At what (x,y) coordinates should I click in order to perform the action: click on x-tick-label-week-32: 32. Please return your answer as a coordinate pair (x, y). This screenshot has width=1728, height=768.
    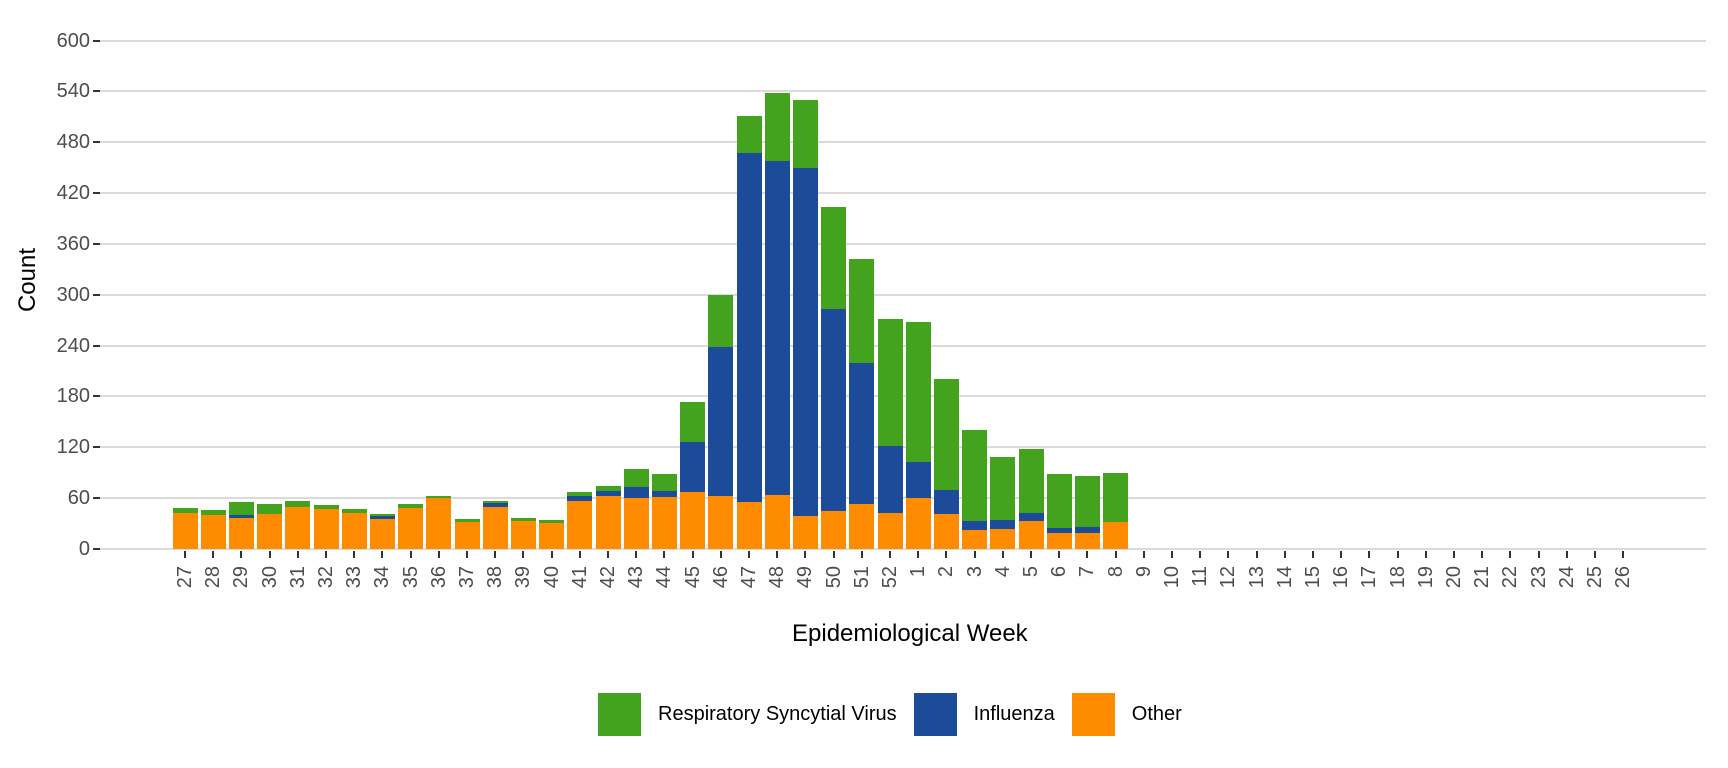
    Looking at the image, I should click on (326, 577).